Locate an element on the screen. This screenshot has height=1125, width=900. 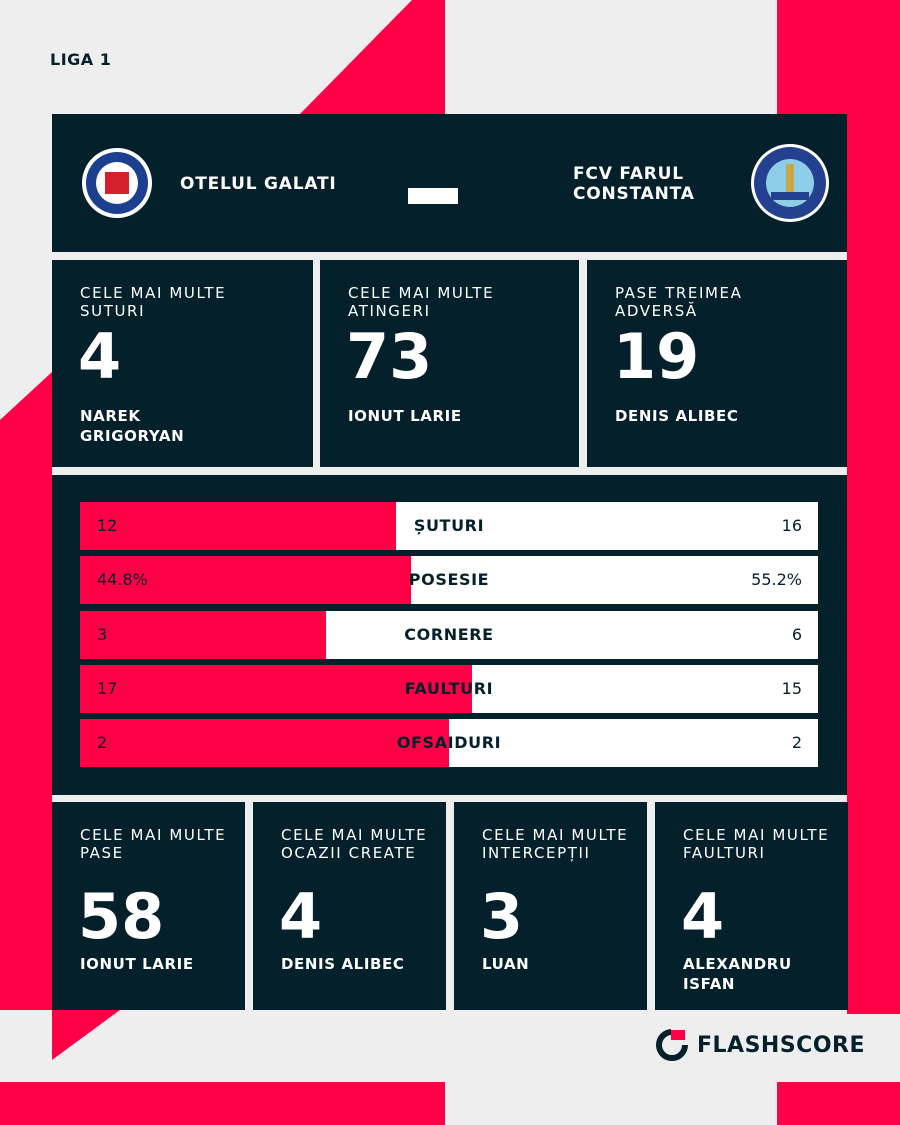
stat-label: CELE MAI MULTE PASE is located at coordinates (153, 844).